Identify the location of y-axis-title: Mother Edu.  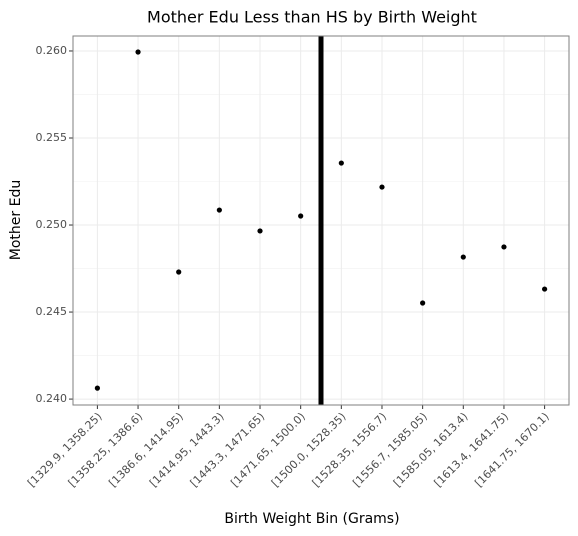
(16, 220).